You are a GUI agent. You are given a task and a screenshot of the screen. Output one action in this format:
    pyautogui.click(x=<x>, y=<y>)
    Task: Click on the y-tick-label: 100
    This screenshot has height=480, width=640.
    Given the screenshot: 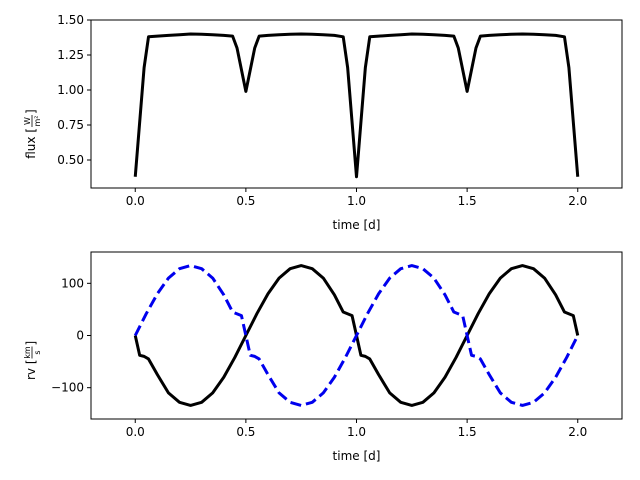 What is the action you would take?
    pyautogui.click(x=72, y=283)
    